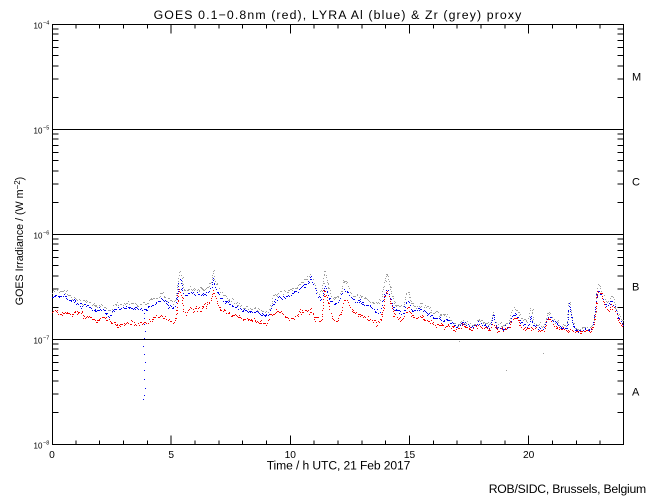  I want to click on svg-text: 5, so click(171, 455).